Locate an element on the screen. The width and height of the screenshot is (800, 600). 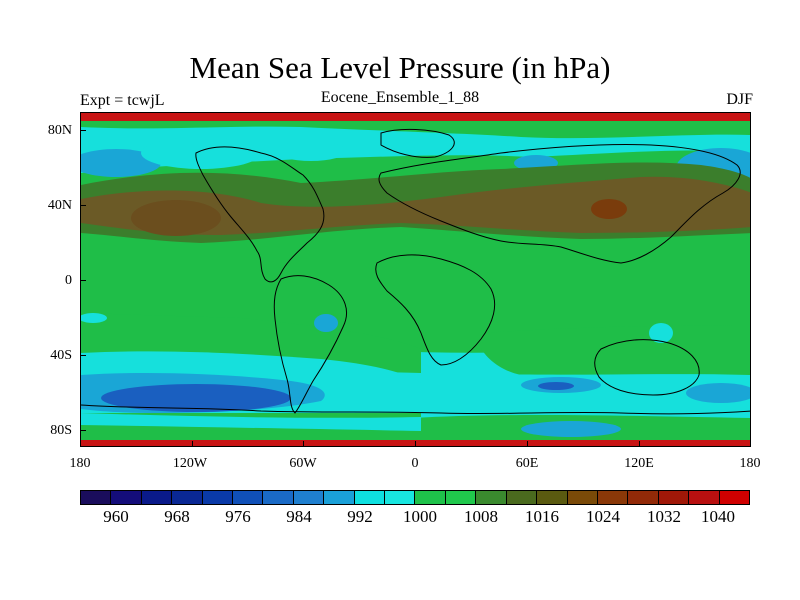
colorbar-label: 960 is located at coordinates (116, 516).